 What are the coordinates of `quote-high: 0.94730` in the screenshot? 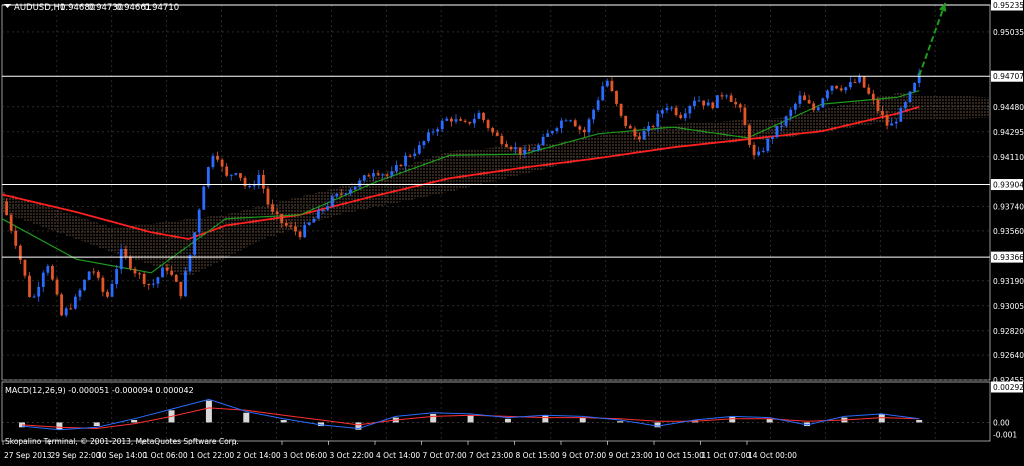 It's located at (105, 8).